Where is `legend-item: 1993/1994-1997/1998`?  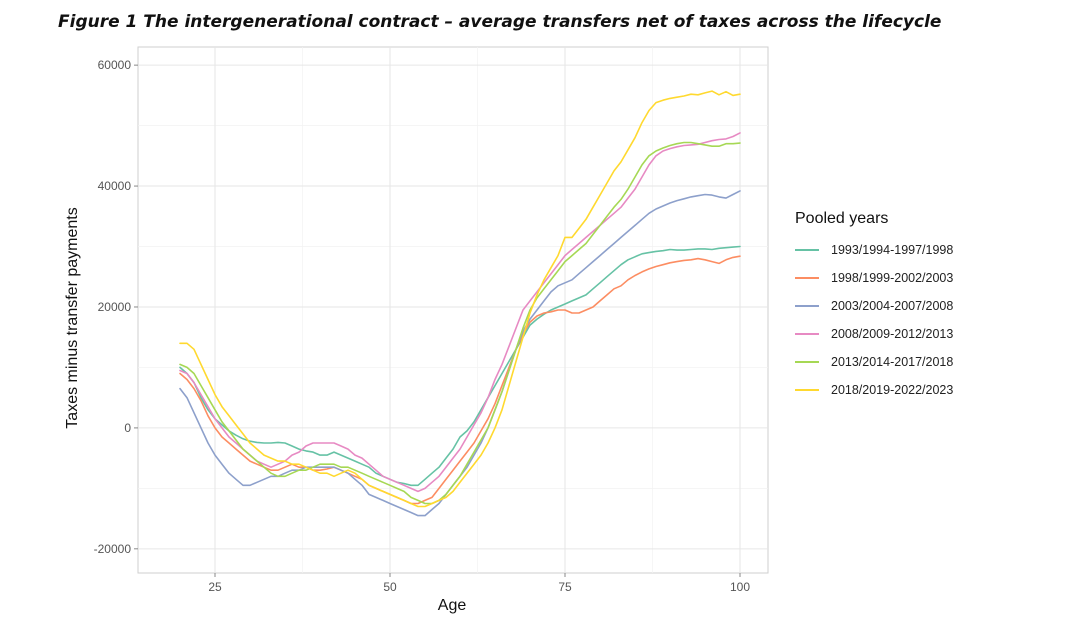 legend-item: 1993/1994-1997/1998 is located at coordinates (874, 250).